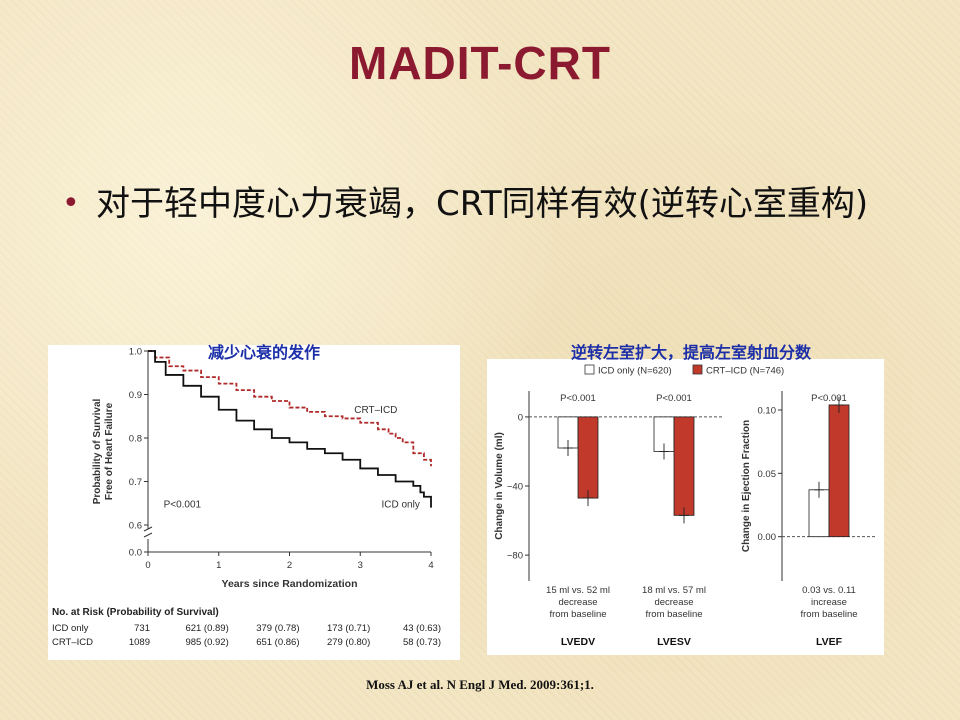  I want to click on lvef-note: from baseline, so click(828, 614).